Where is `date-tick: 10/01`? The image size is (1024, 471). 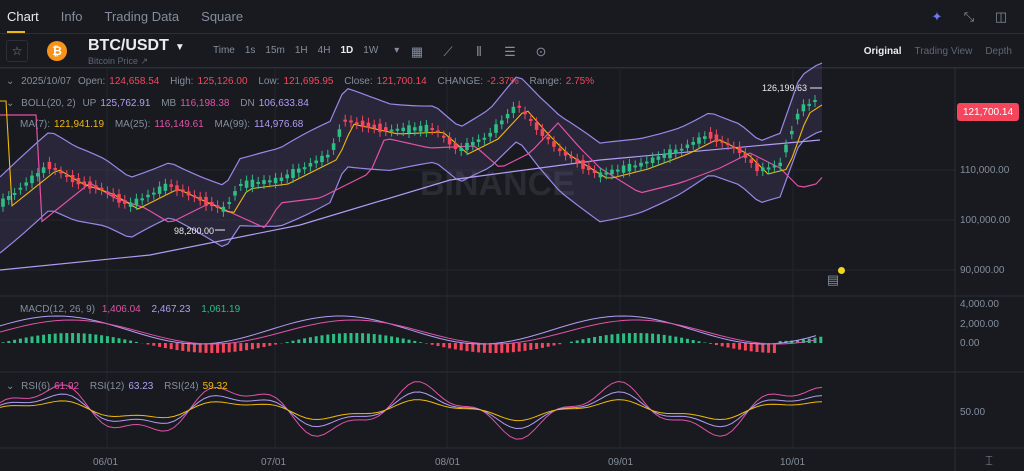
date-tick: 10/01 is located at coordinates (793, 462).